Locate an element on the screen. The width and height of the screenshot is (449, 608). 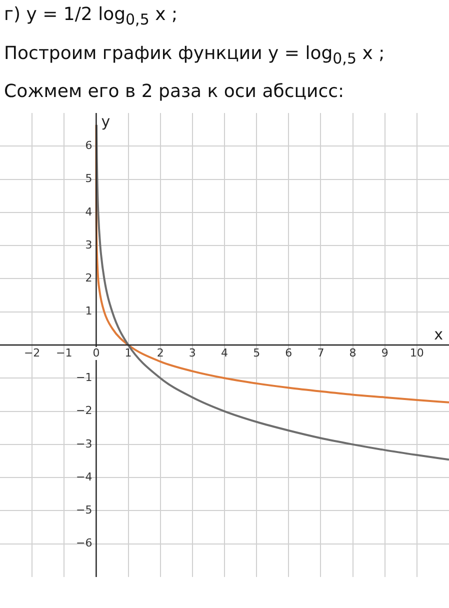
y-tick-label: 4 is located at coordinates (88, 211).